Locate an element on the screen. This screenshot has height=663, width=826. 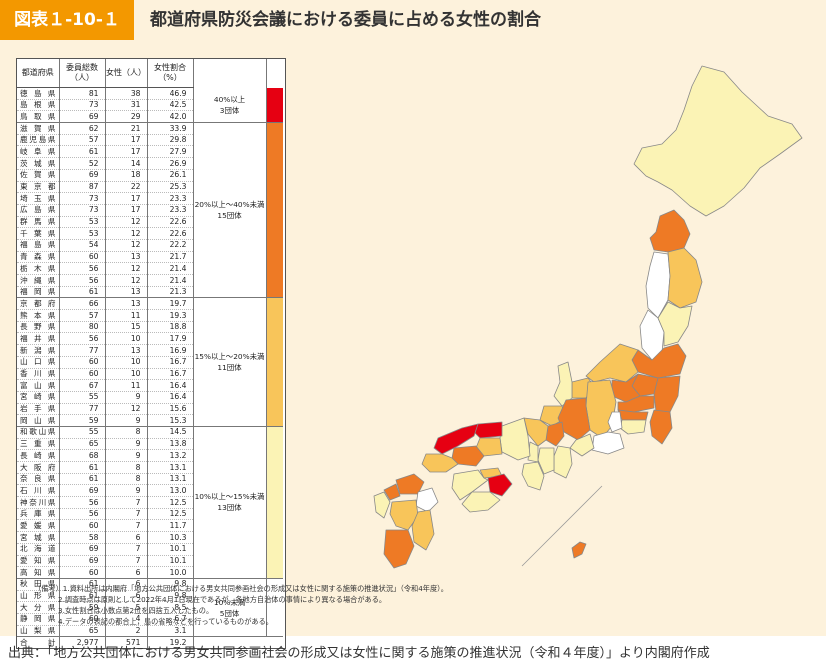
header-prefecture: 都道府県 is located at coordinates (38, 73).